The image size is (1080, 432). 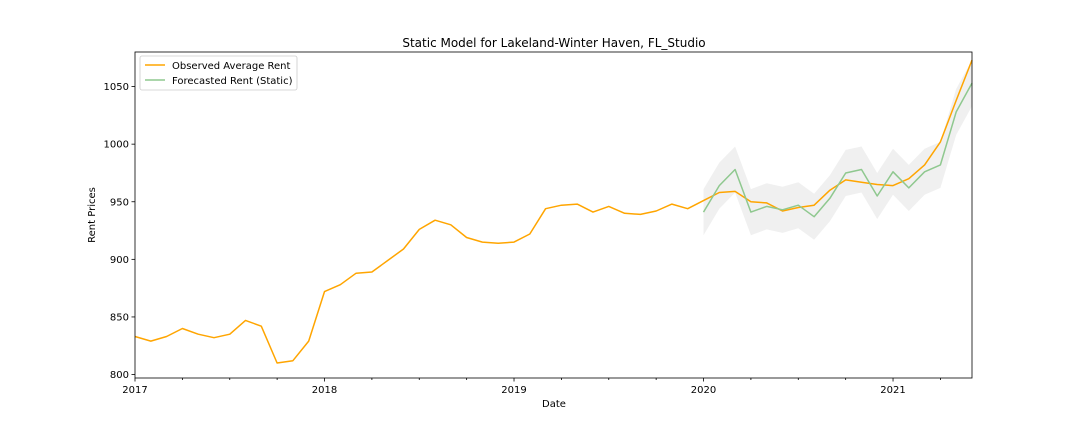 What do you see at coordinates (324, 390) in the screenshot?
I see `x-tick-label: 2018` at bounding box center [324, 390].